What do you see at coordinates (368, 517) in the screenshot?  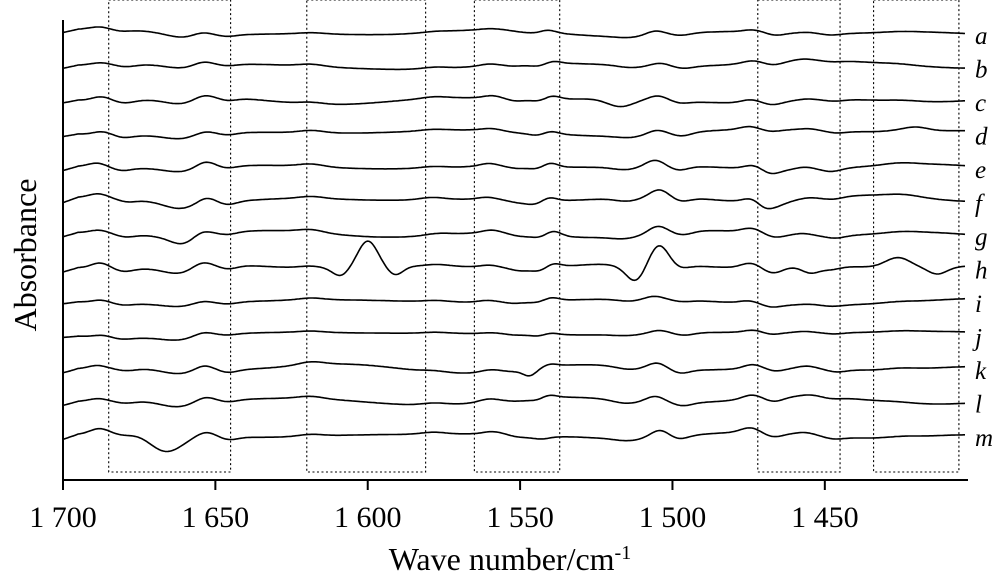 I see `x-tick-label-1600: 1 600` at bounding box center [368, 517].